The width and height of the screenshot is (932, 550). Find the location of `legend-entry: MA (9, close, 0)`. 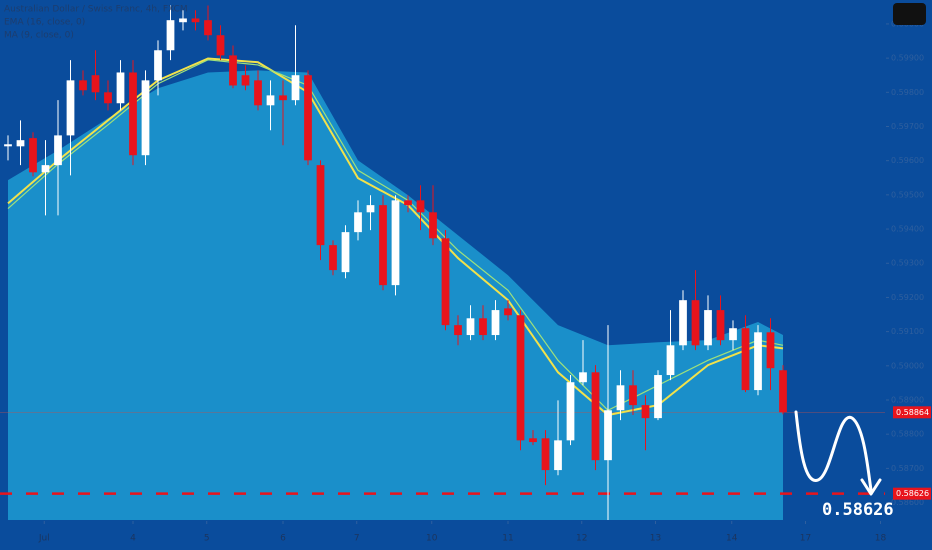

legend-entry: MA (9, close, 0) is located at coordinates (39, 36).